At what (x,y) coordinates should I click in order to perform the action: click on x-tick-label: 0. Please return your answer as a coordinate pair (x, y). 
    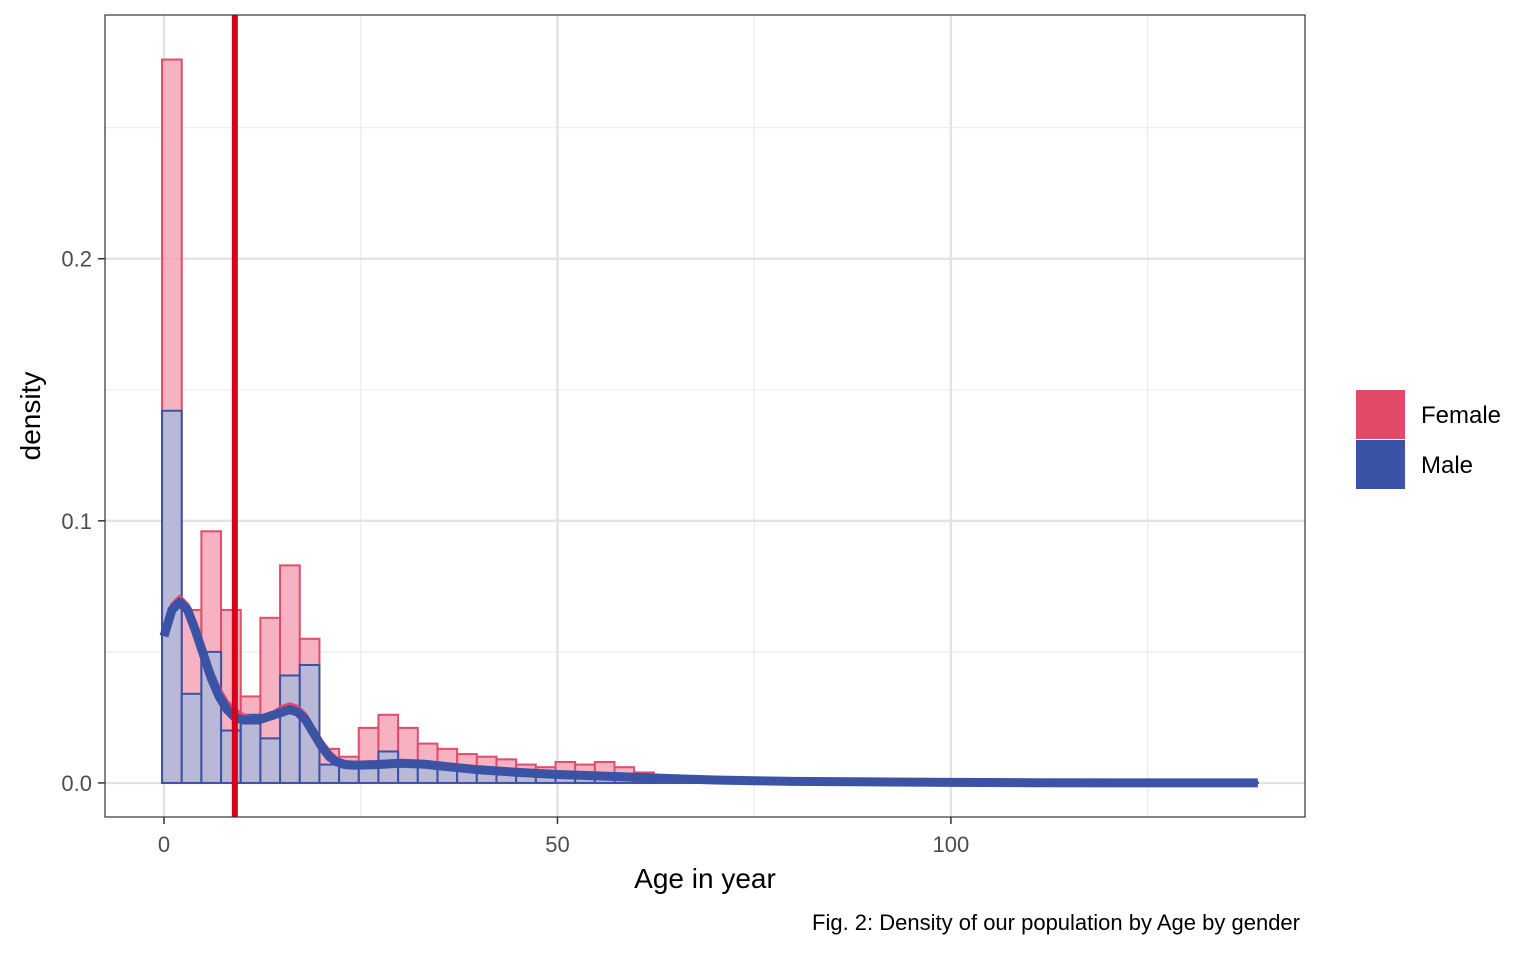
    Looking at the image, I should click on (164, 844).